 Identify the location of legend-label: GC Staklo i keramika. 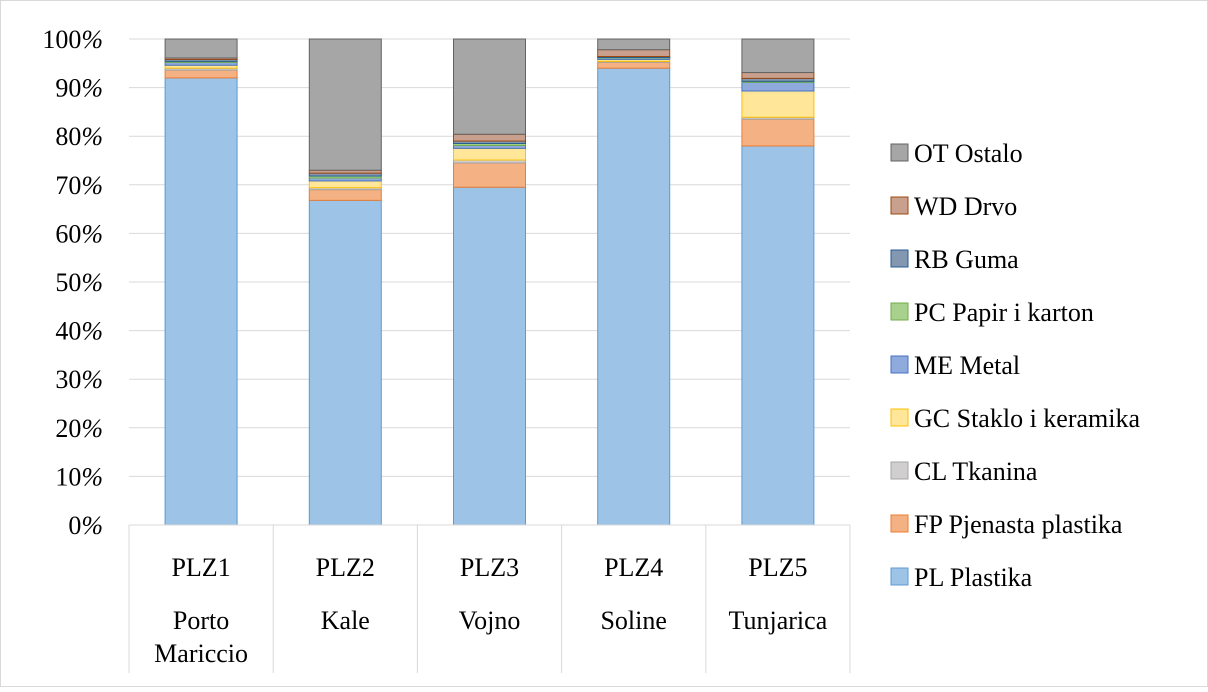
(1027, 418).